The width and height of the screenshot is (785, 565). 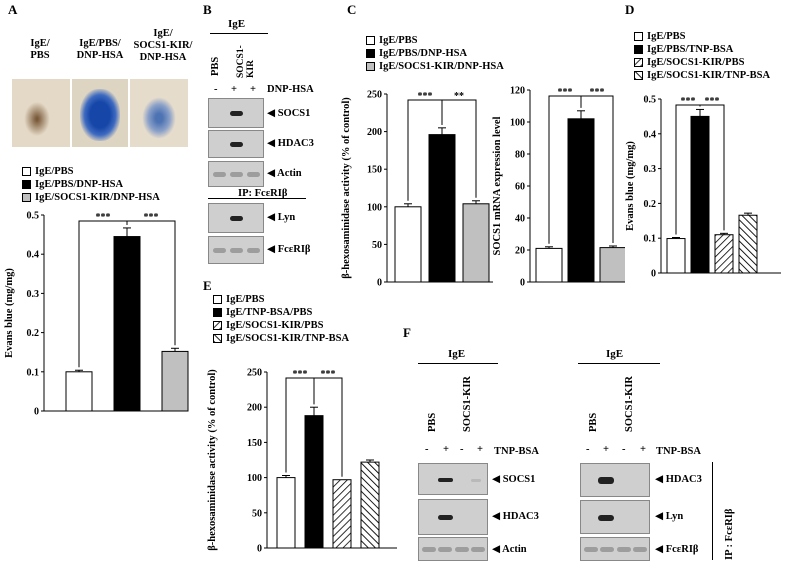 I want to click on panel-label-a: A, so click(x=13, y=9).